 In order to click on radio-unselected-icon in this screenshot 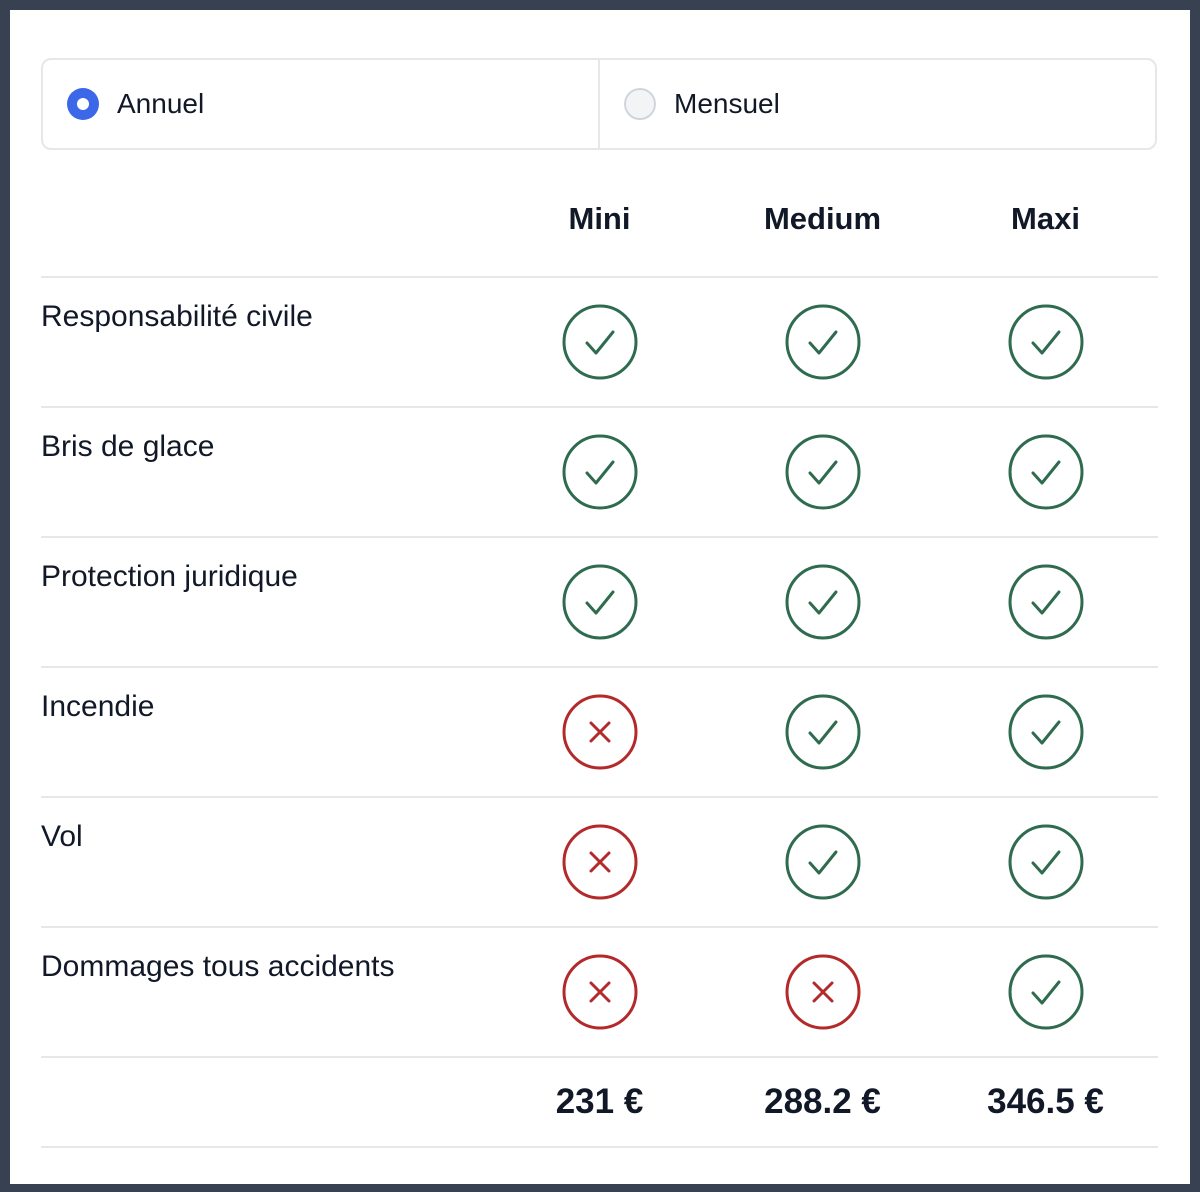, I will do `click(640, 104)`.